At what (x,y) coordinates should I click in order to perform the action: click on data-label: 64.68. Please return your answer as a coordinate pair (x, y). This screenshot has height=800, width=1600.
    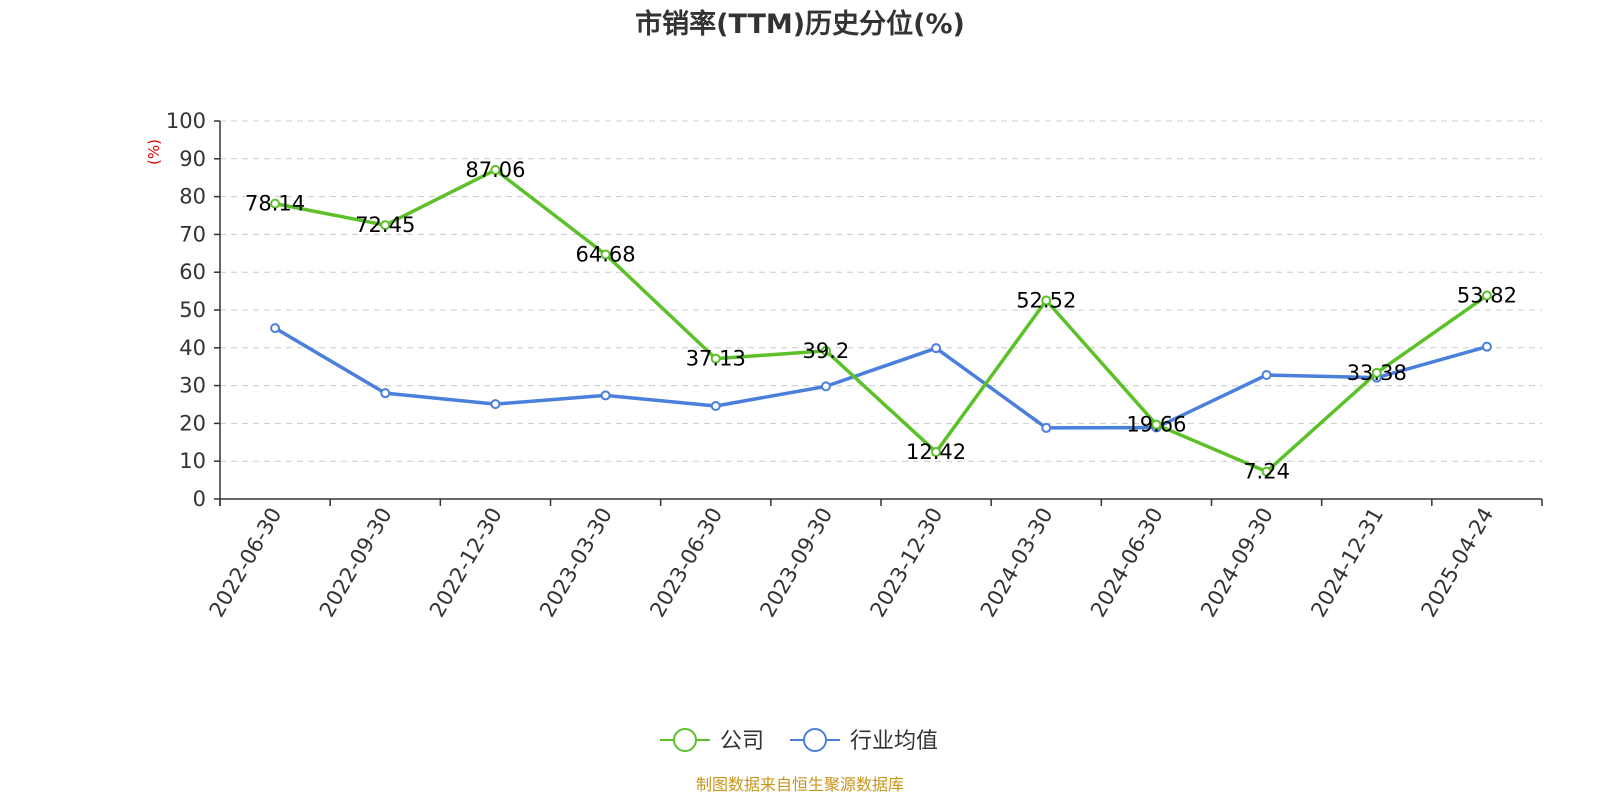
    Looking at the image, I should click on (606, 255).